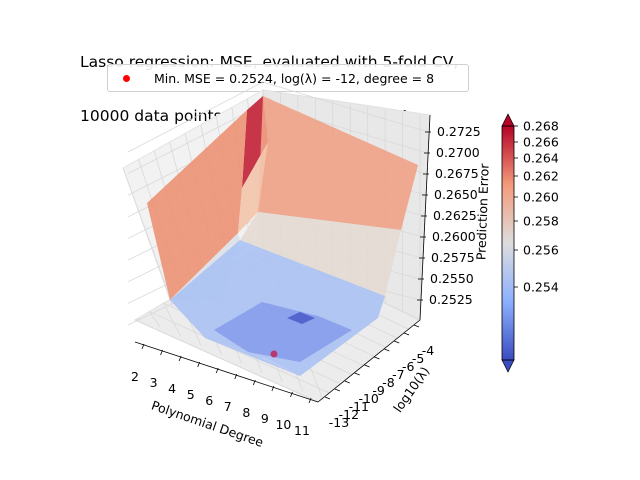 Image resolution: width=640 pixels, height=480 pixels. What do you see at coordinates (378, 390) in the screenshot?
I see `y-tick-label: -9` at bounding box center [378, 390].